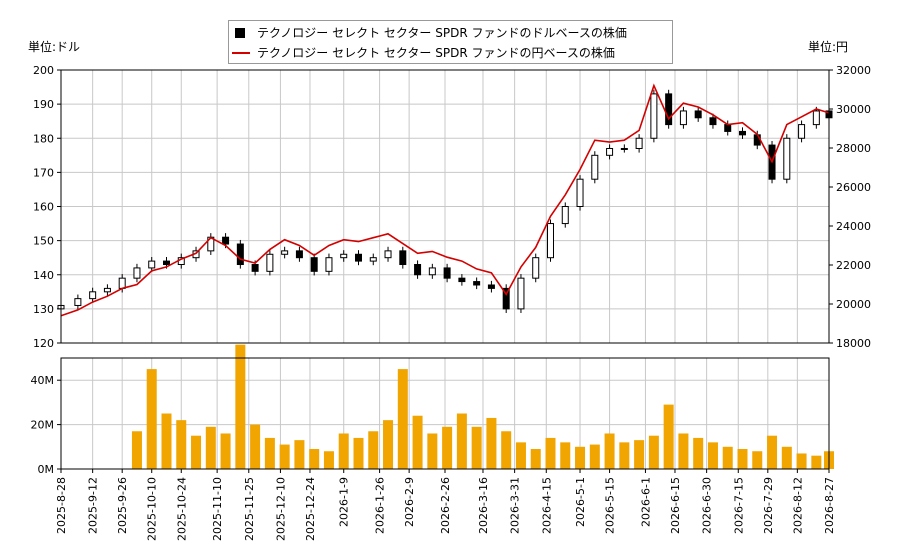 This screenshot has width=900, height=550. Describe the element at coordinates (240, 33) in the screenshot. I see `black-square-icon` at that location.